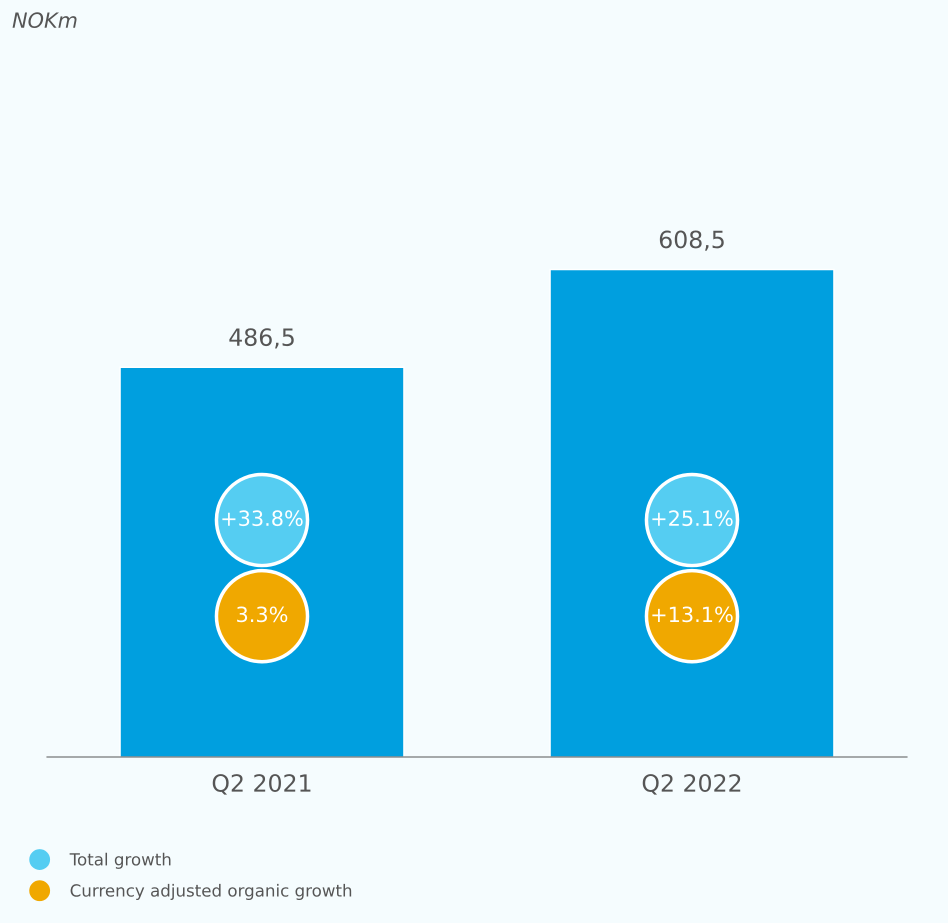  What do you see at coordinates (692, 614) in the screenshot?
I see `annotation: +13.1%` at bounding box center [692, 614].